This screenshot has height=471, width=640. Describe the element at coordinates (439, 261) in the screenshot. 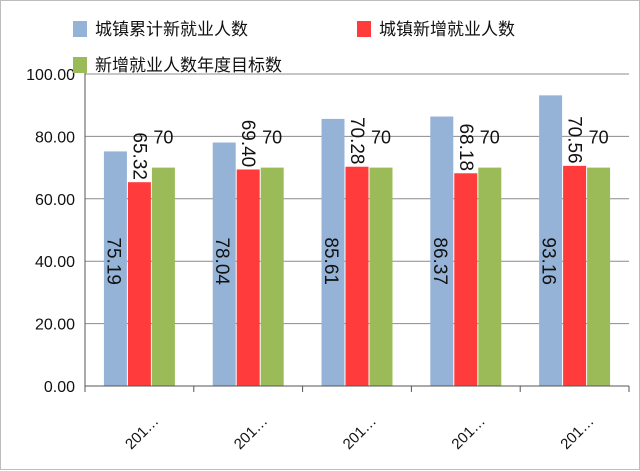

I see `data-label: 86.37` at that location.